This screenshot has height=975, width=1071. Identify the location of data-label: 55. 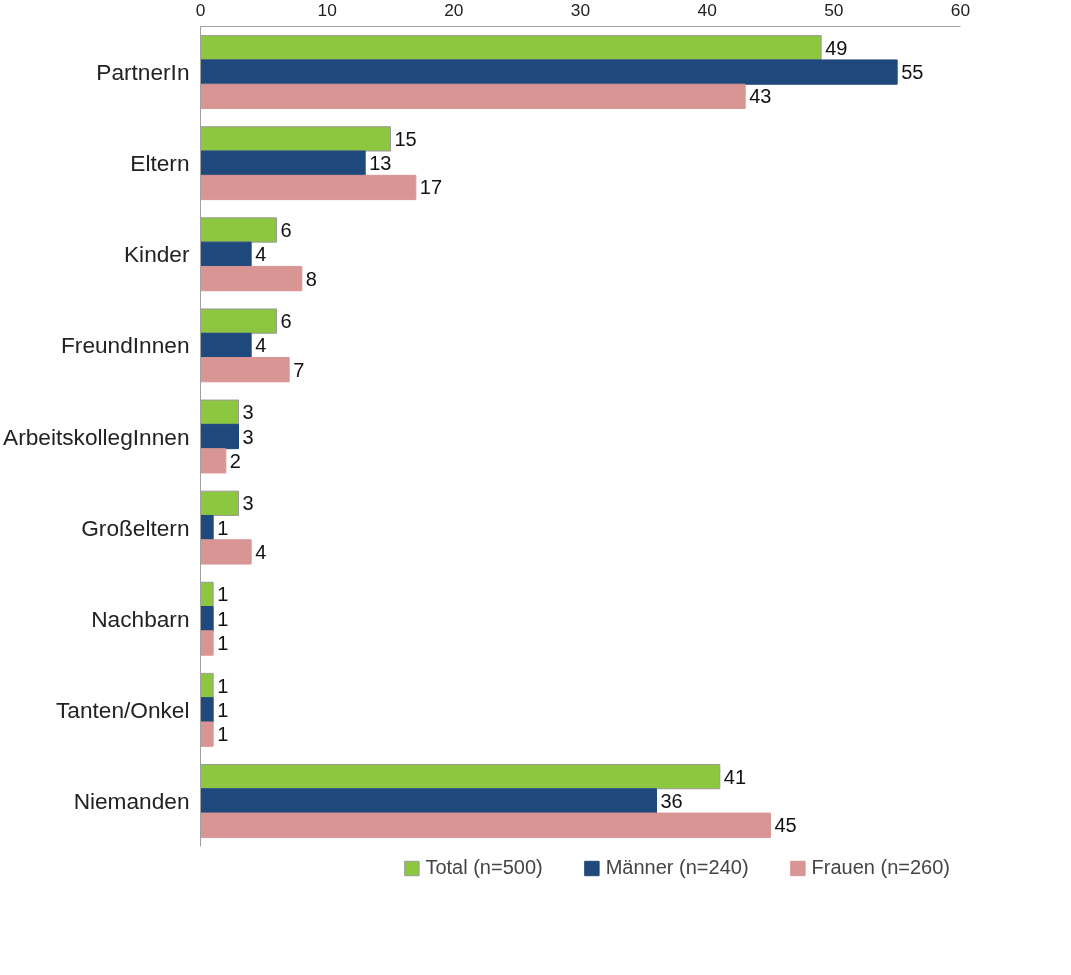
(912, 72).